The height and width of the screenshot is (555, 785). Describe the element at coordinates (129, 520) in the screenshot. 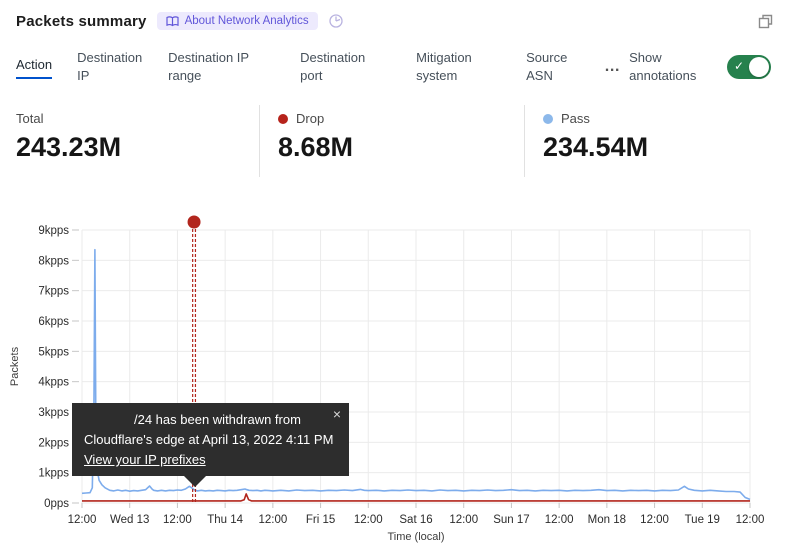

I see `x-tick-label: Wed 13` at that location.